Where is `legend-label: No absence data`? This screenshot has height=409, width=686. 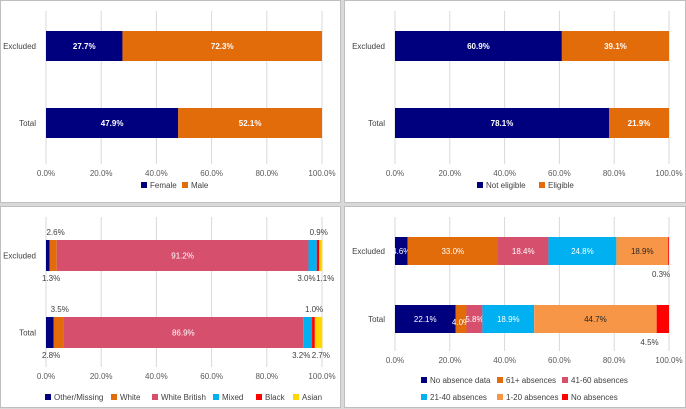 legend-label: No absence data is located at coordinates (460, 380).